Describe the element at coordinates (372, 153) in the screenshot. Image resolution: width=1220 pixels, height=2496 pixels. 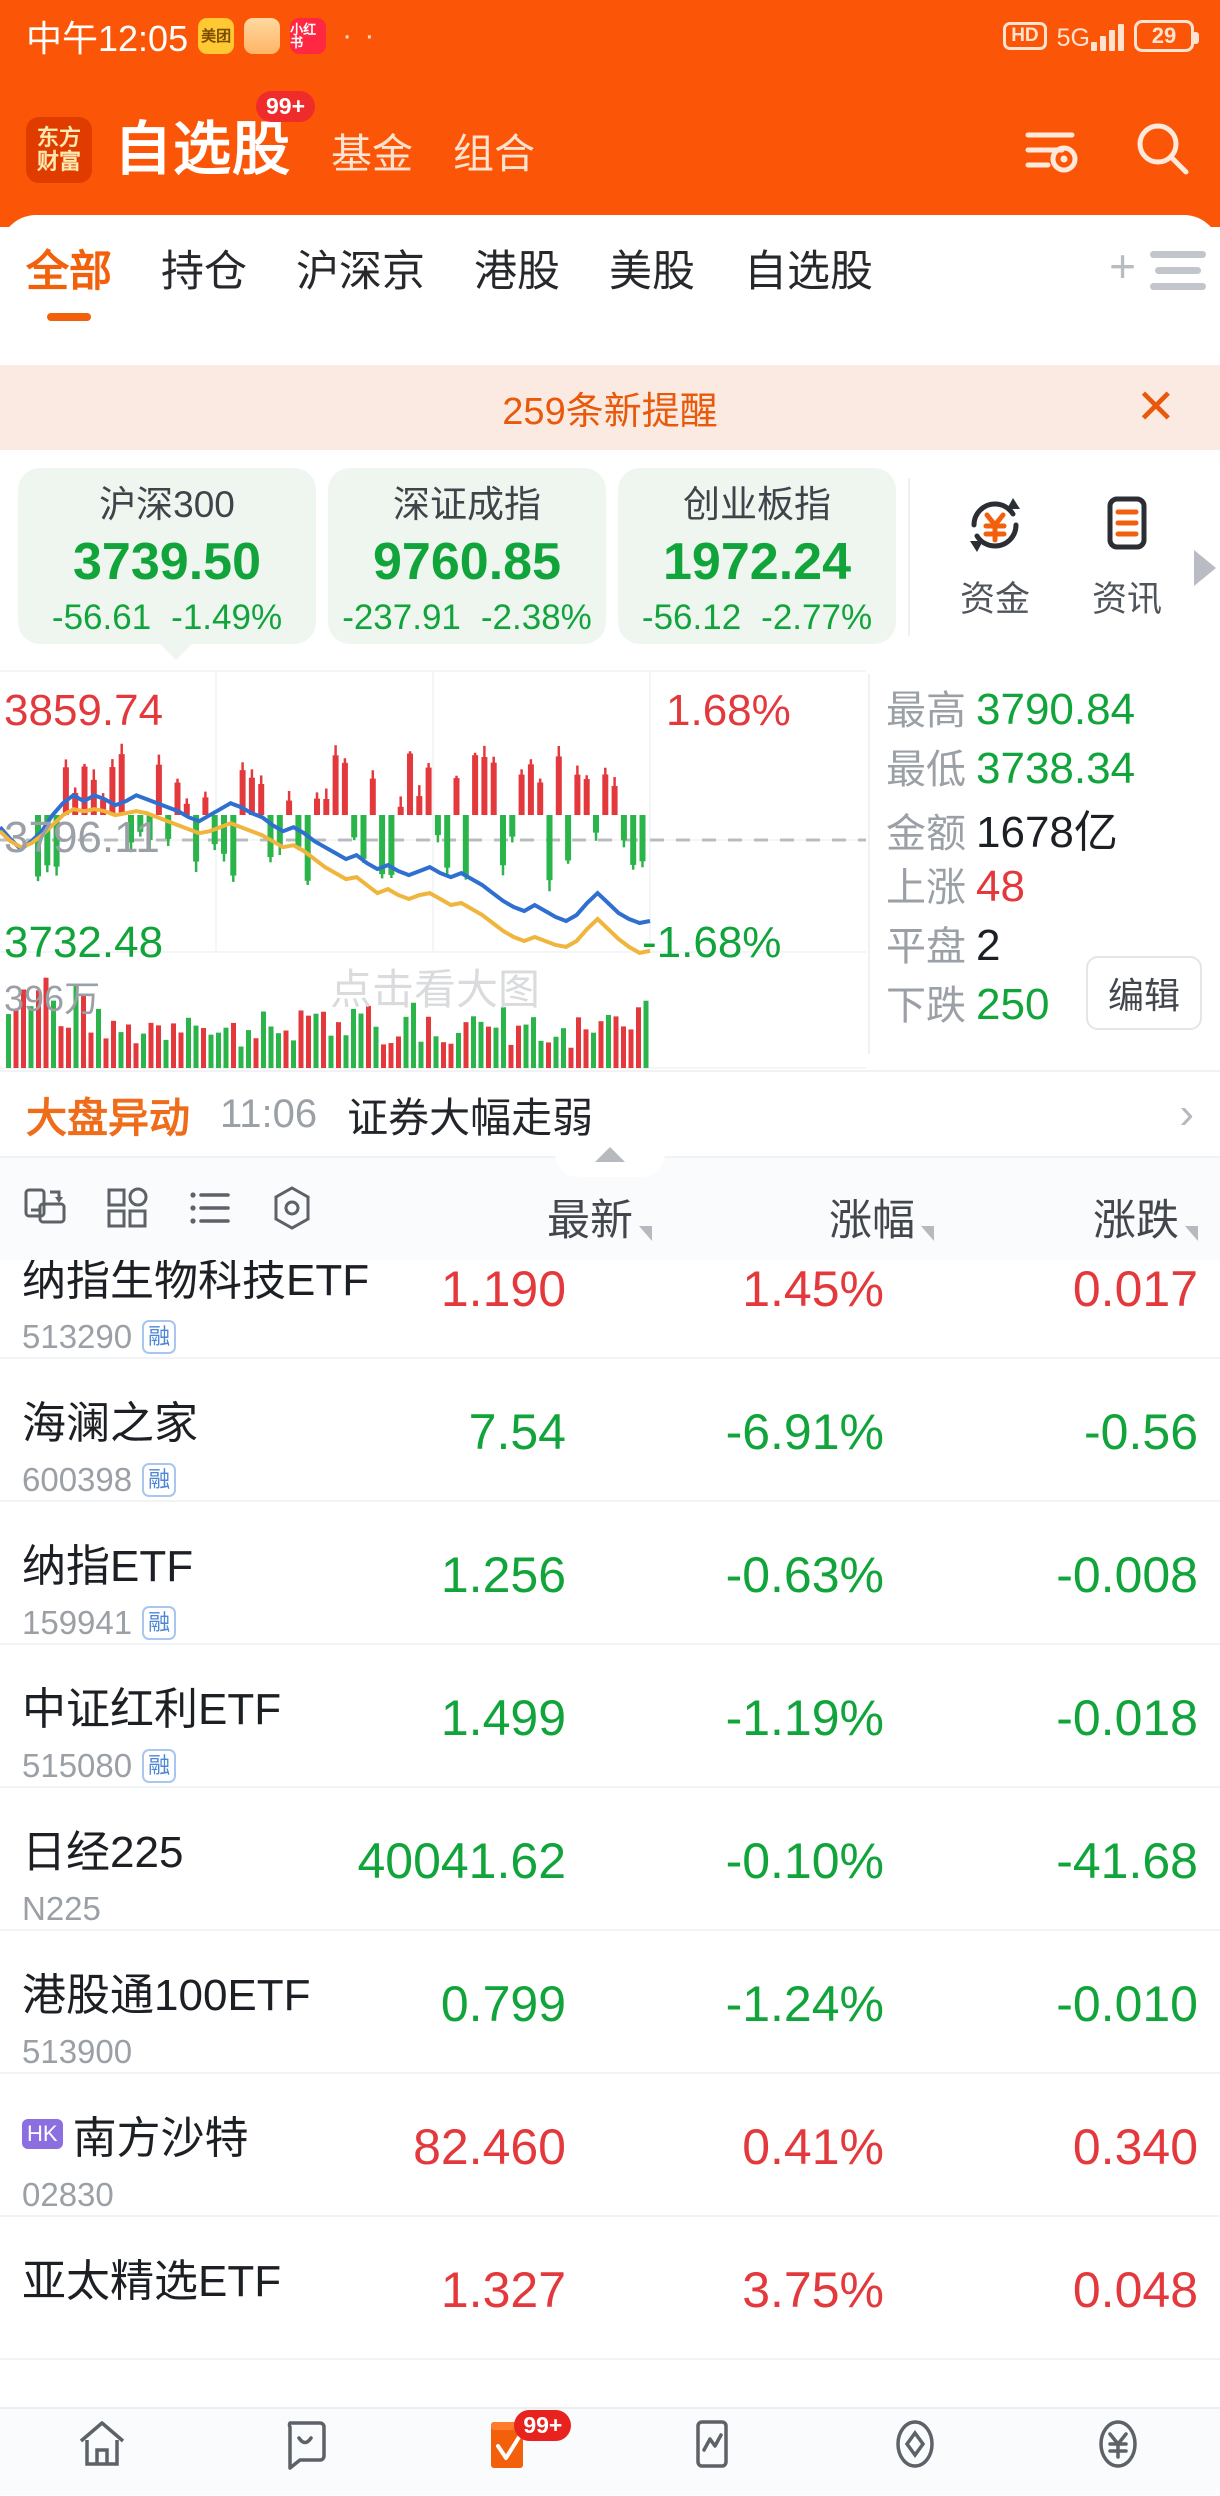
I see `header-nav-fund: 基金` at that location.